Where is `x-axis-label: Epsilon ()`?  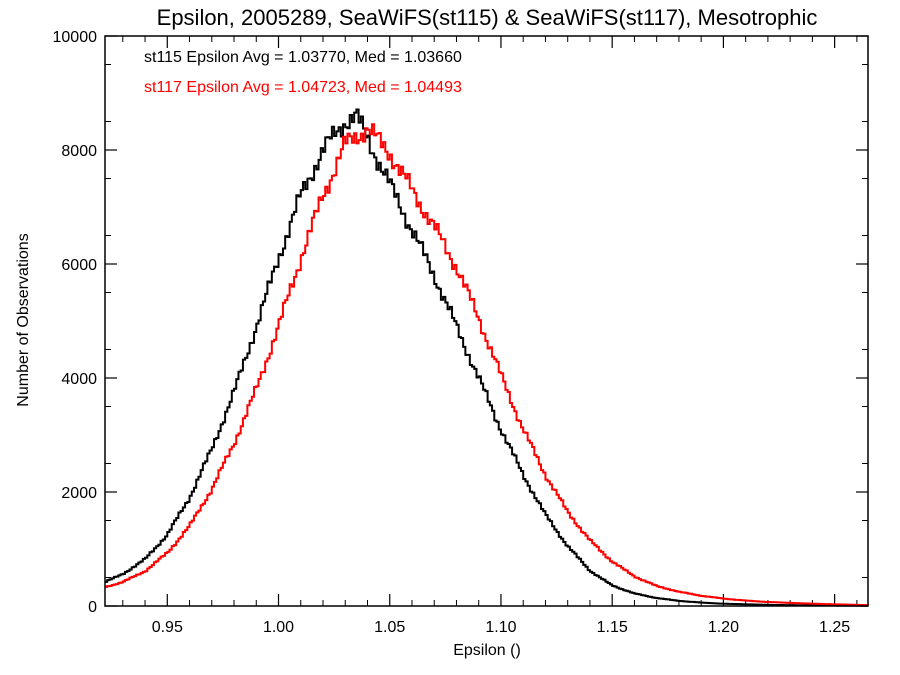 x-axis-label: Epsilon () is located at coordinates (487, 650).